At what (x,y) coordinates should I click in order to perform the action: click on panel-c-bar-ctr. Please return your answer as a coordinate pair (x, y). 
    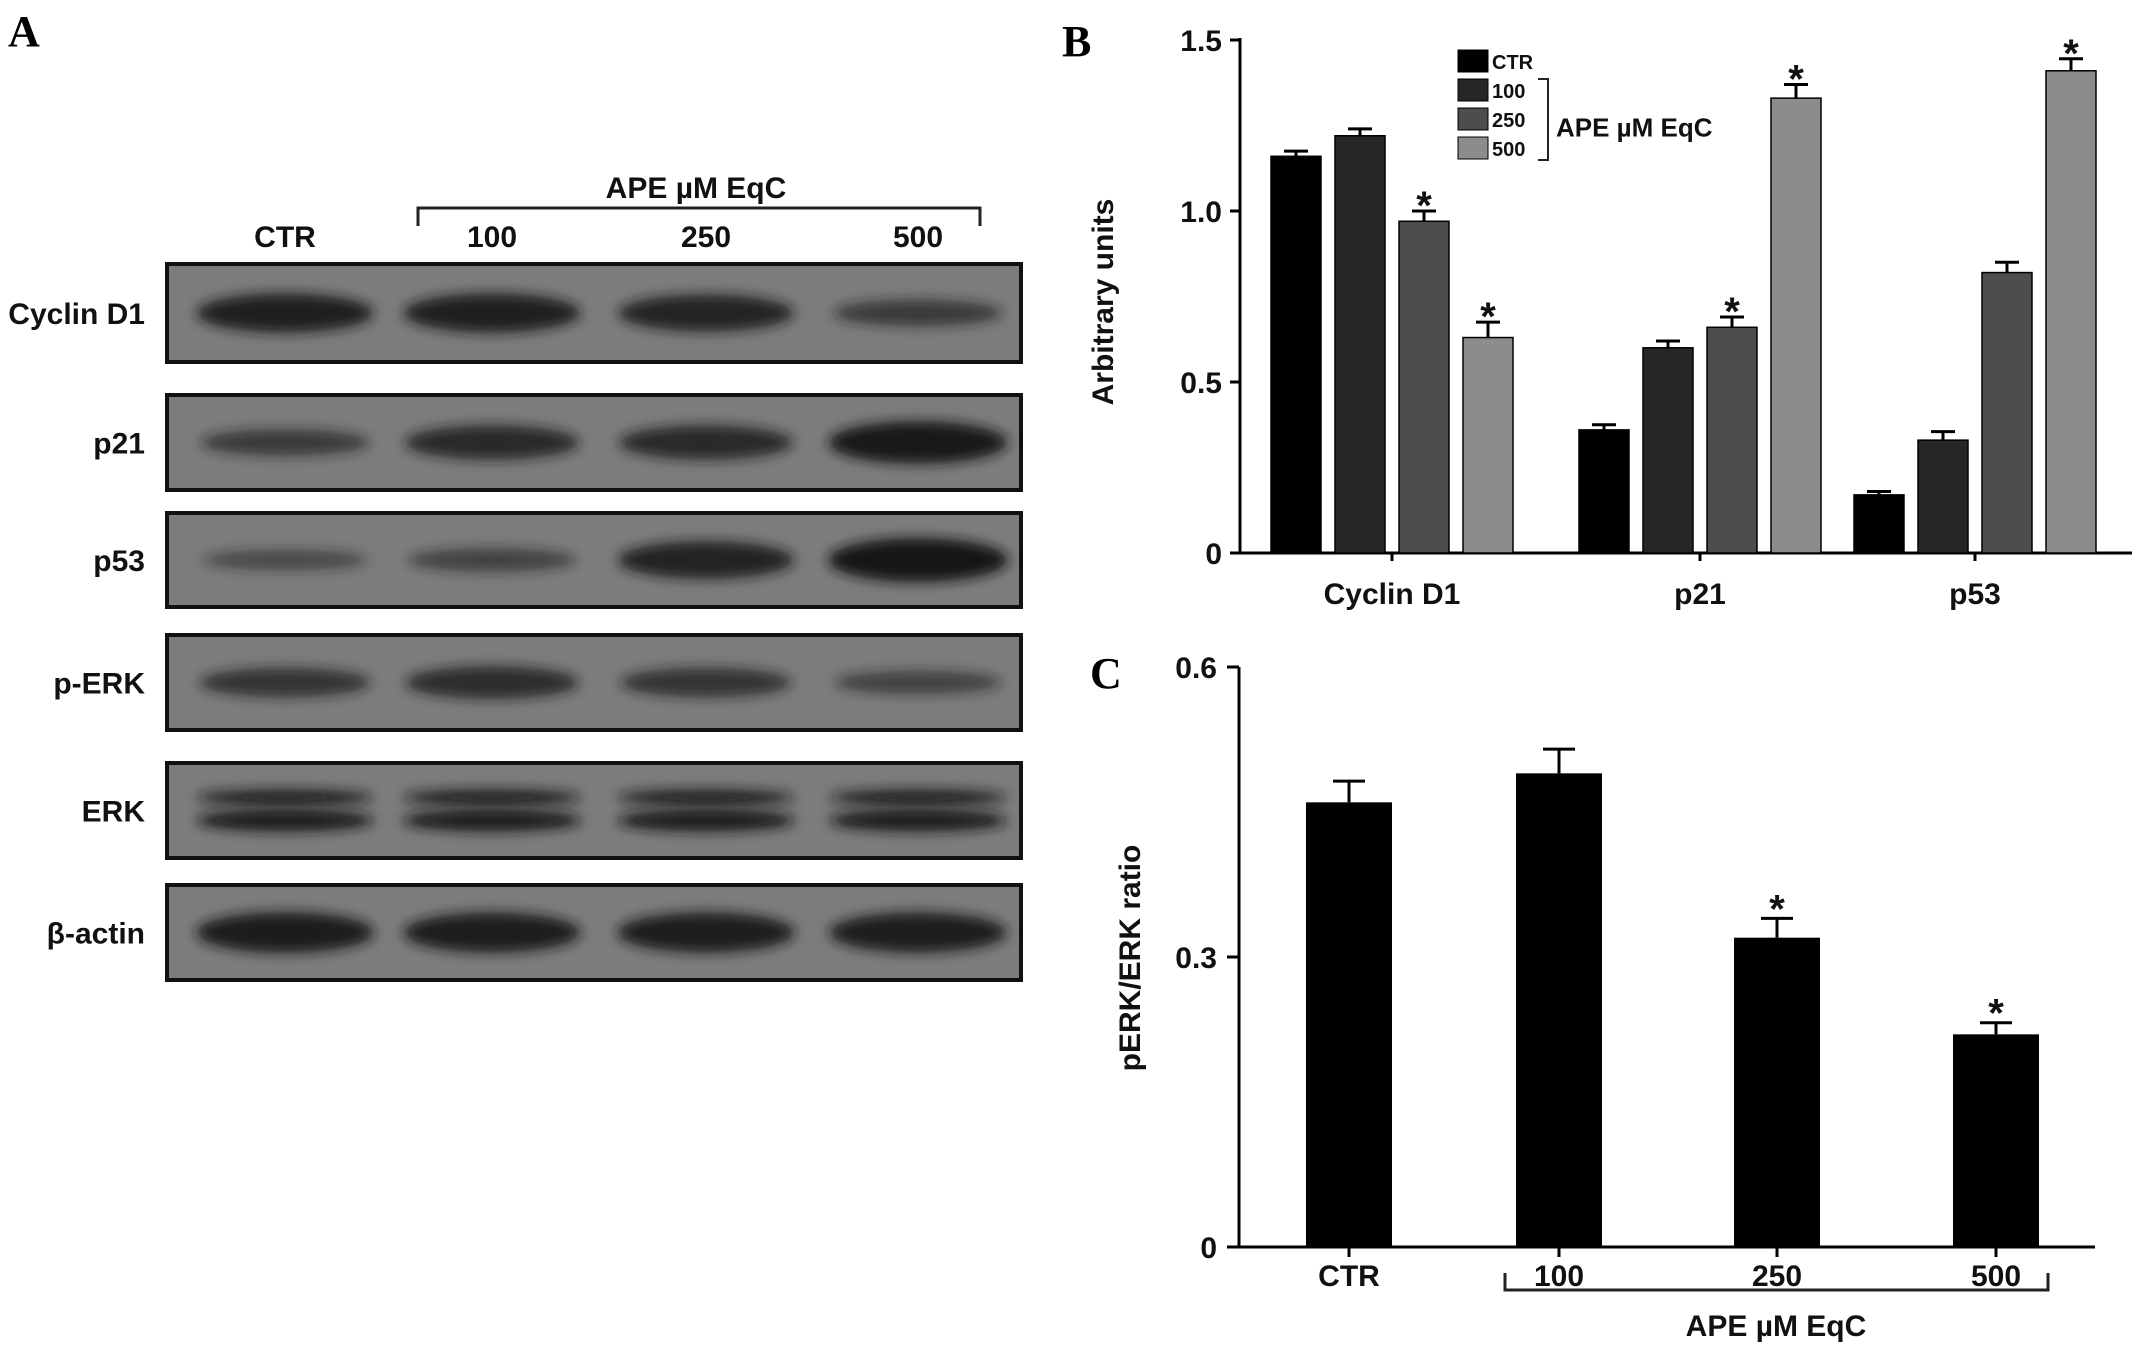
    Looking at the image, I should click on (1349, 1024).